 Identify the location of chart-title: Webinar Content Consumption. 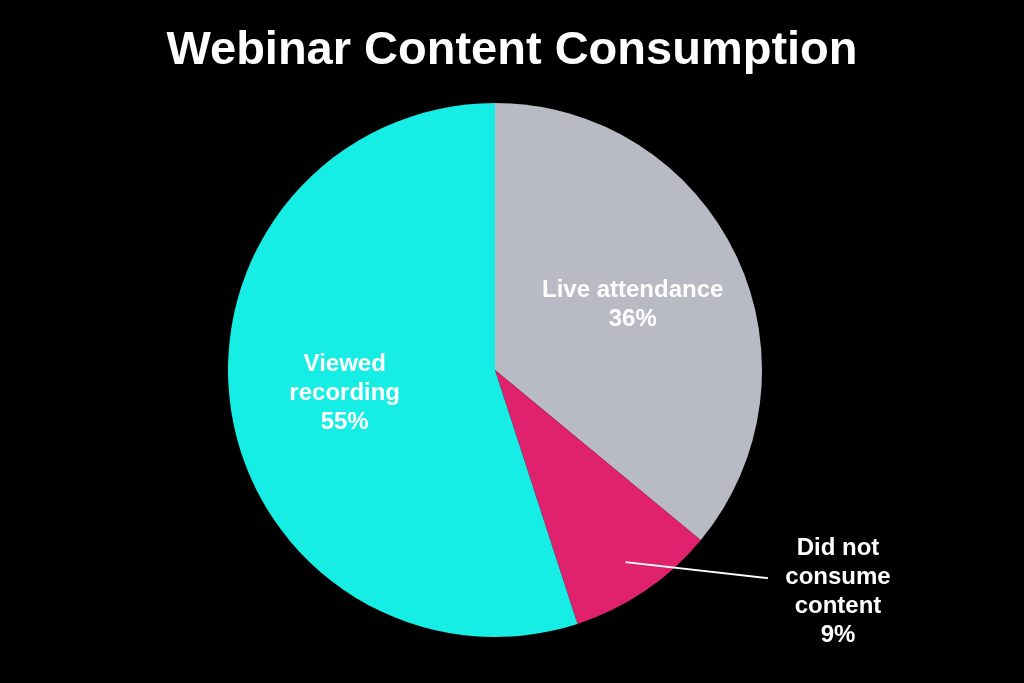
(512, 48).